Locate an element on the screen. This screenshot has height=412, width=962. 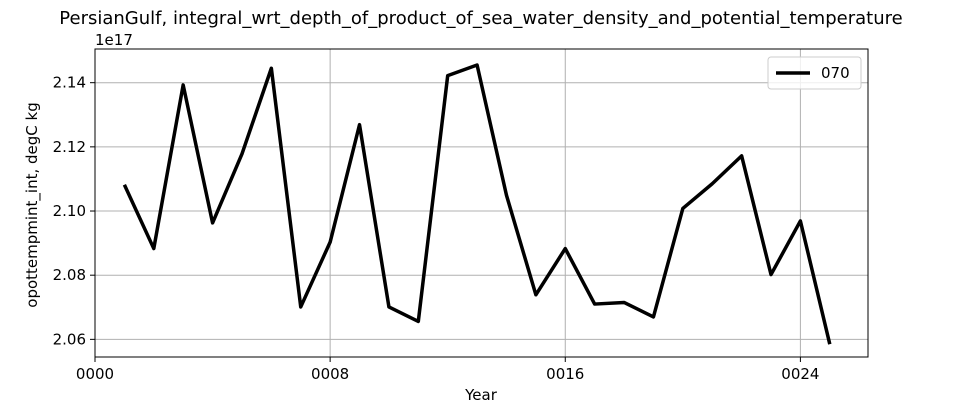
y-axis: 2.06 2.08 2.10 2.12 2.14 is located at coordinates (74, 211).